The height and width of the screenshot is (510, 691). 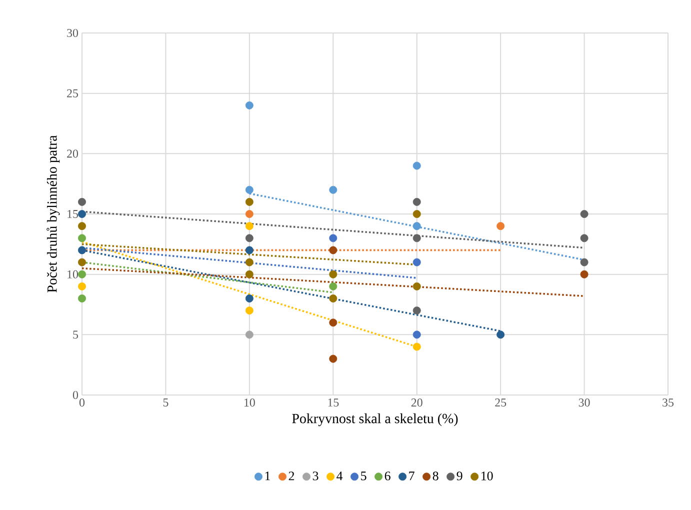 What do you see at coordinates (315, 476) in the screenshot?
I see `legend-label: 3` at bounding box center [315, 476].